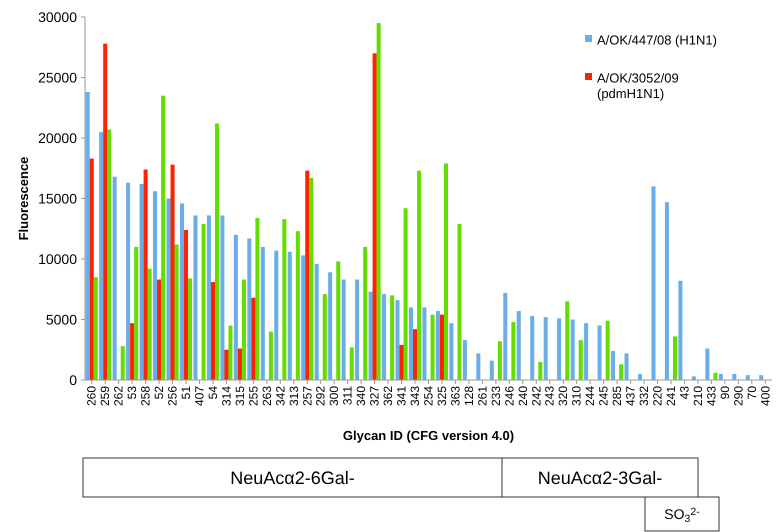  I want to click on y-axis-title: Fluorescence, so click(23, 198).